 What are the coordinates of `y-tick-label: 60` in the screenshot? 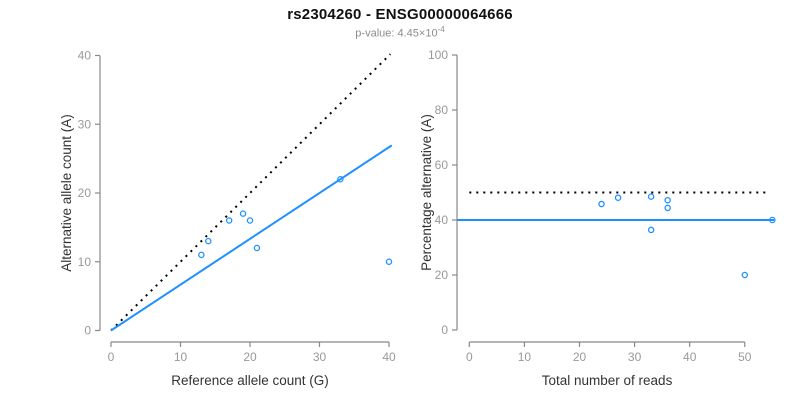 It's located at (442, 165).